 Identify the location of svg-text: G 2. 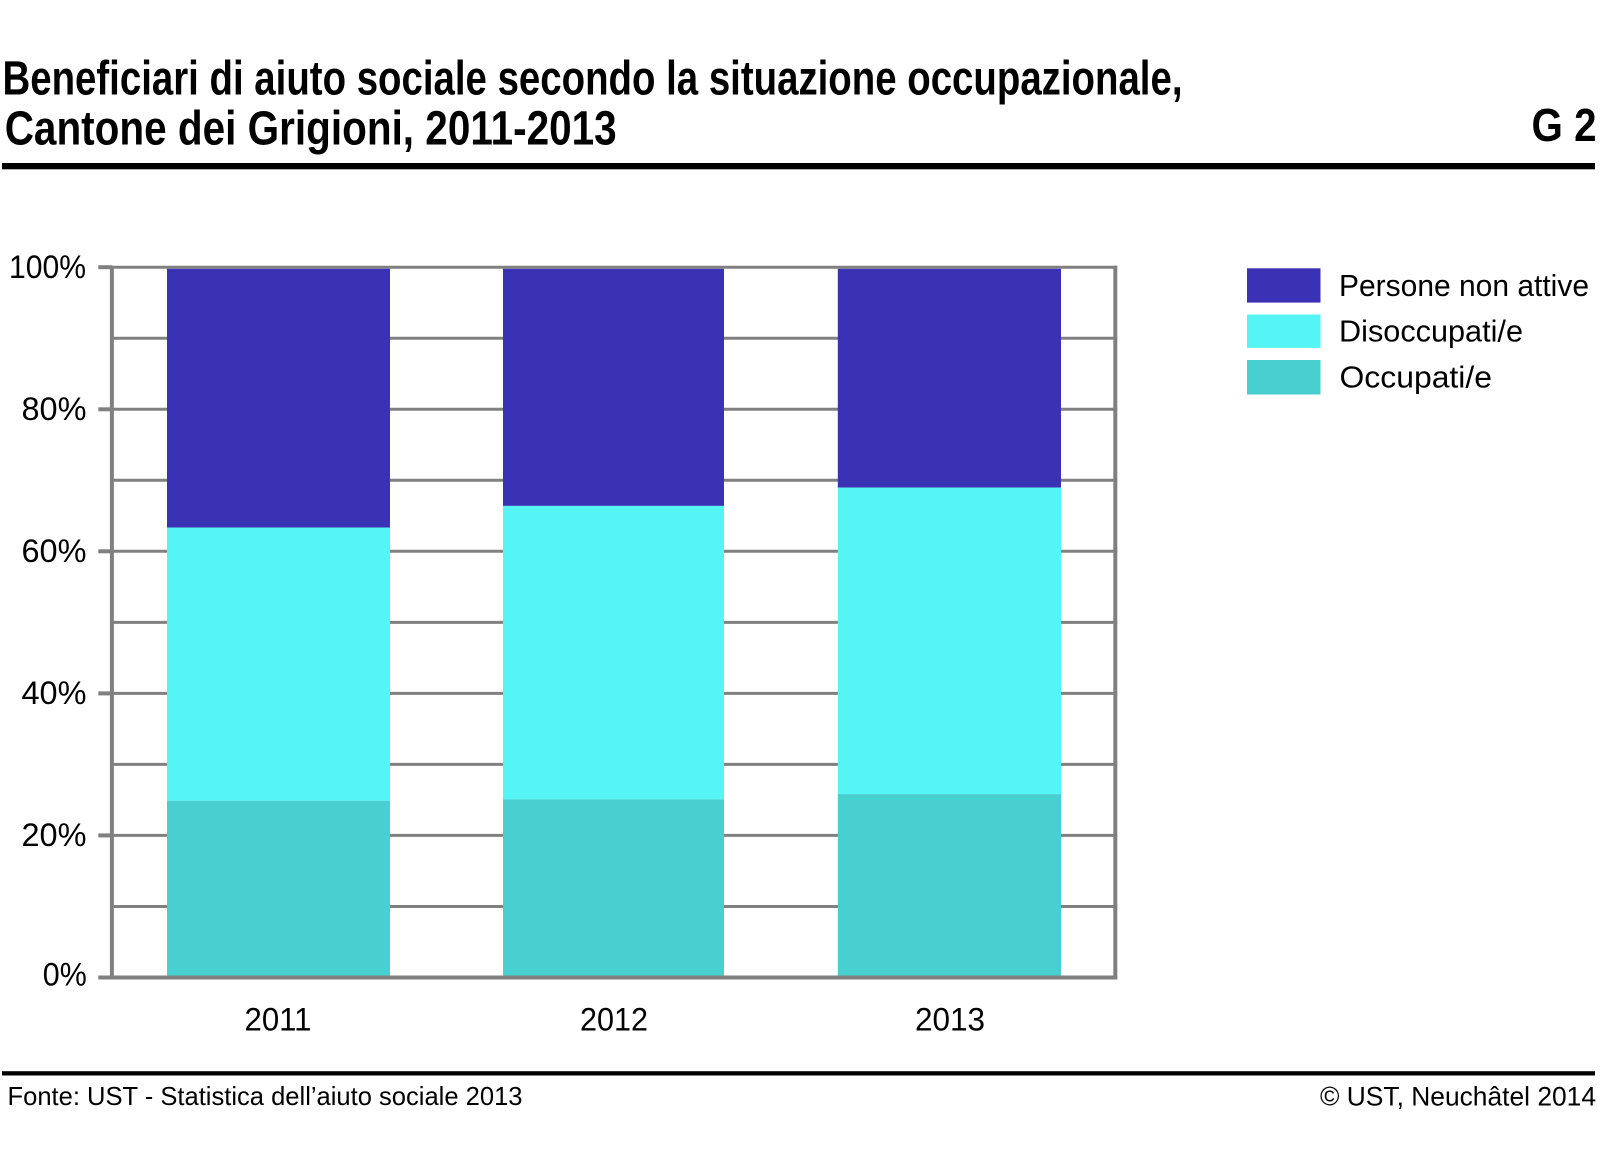
(1564, 125).